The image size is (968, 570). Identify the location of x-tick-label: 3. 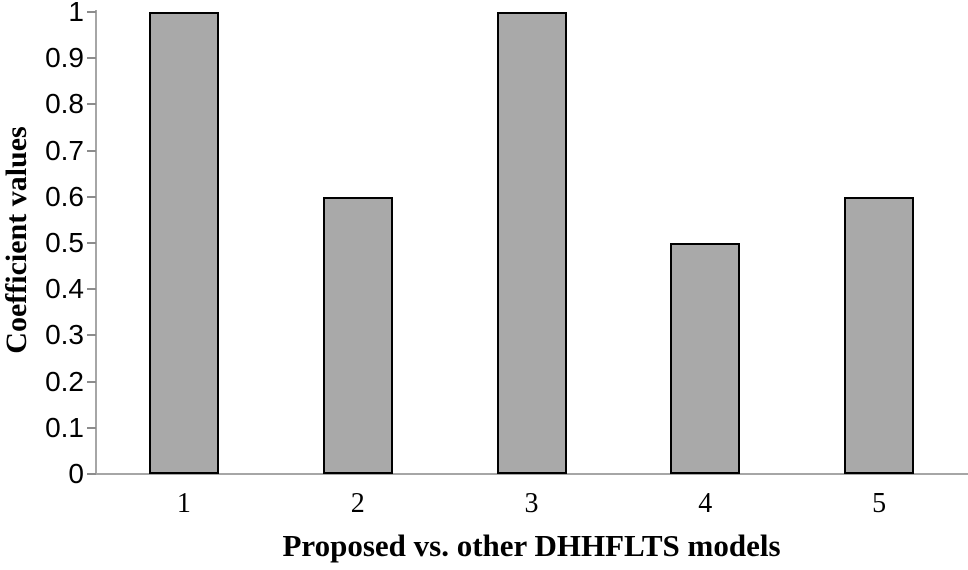
(531, 503).